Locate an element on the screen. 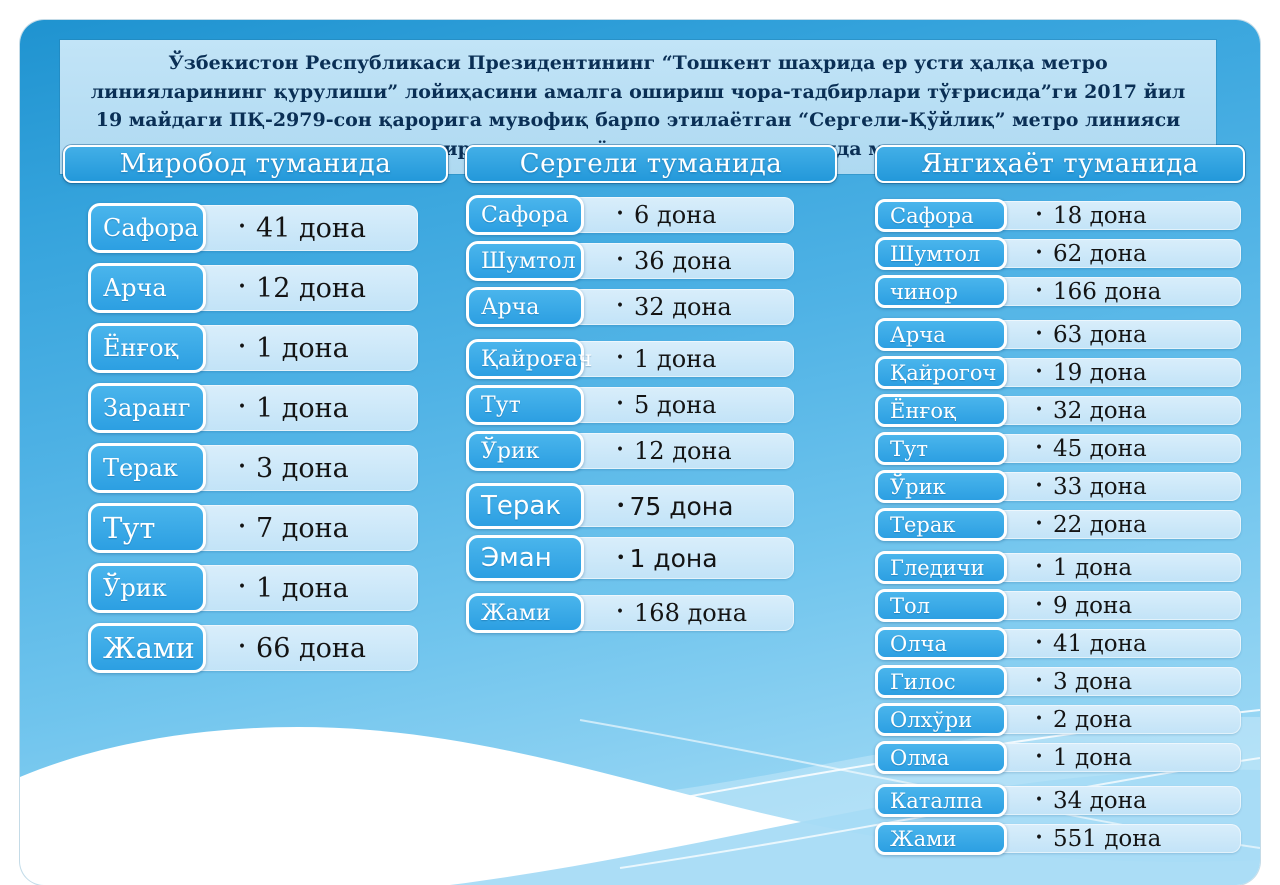 The image size is (1280, 885). tree-name-box: Олхўри is located at coordinates (941, 719).